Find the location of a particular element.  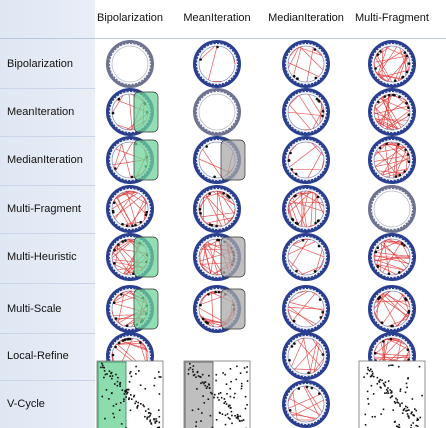

cell-r3-c0 is located at coordinates (130, 209).